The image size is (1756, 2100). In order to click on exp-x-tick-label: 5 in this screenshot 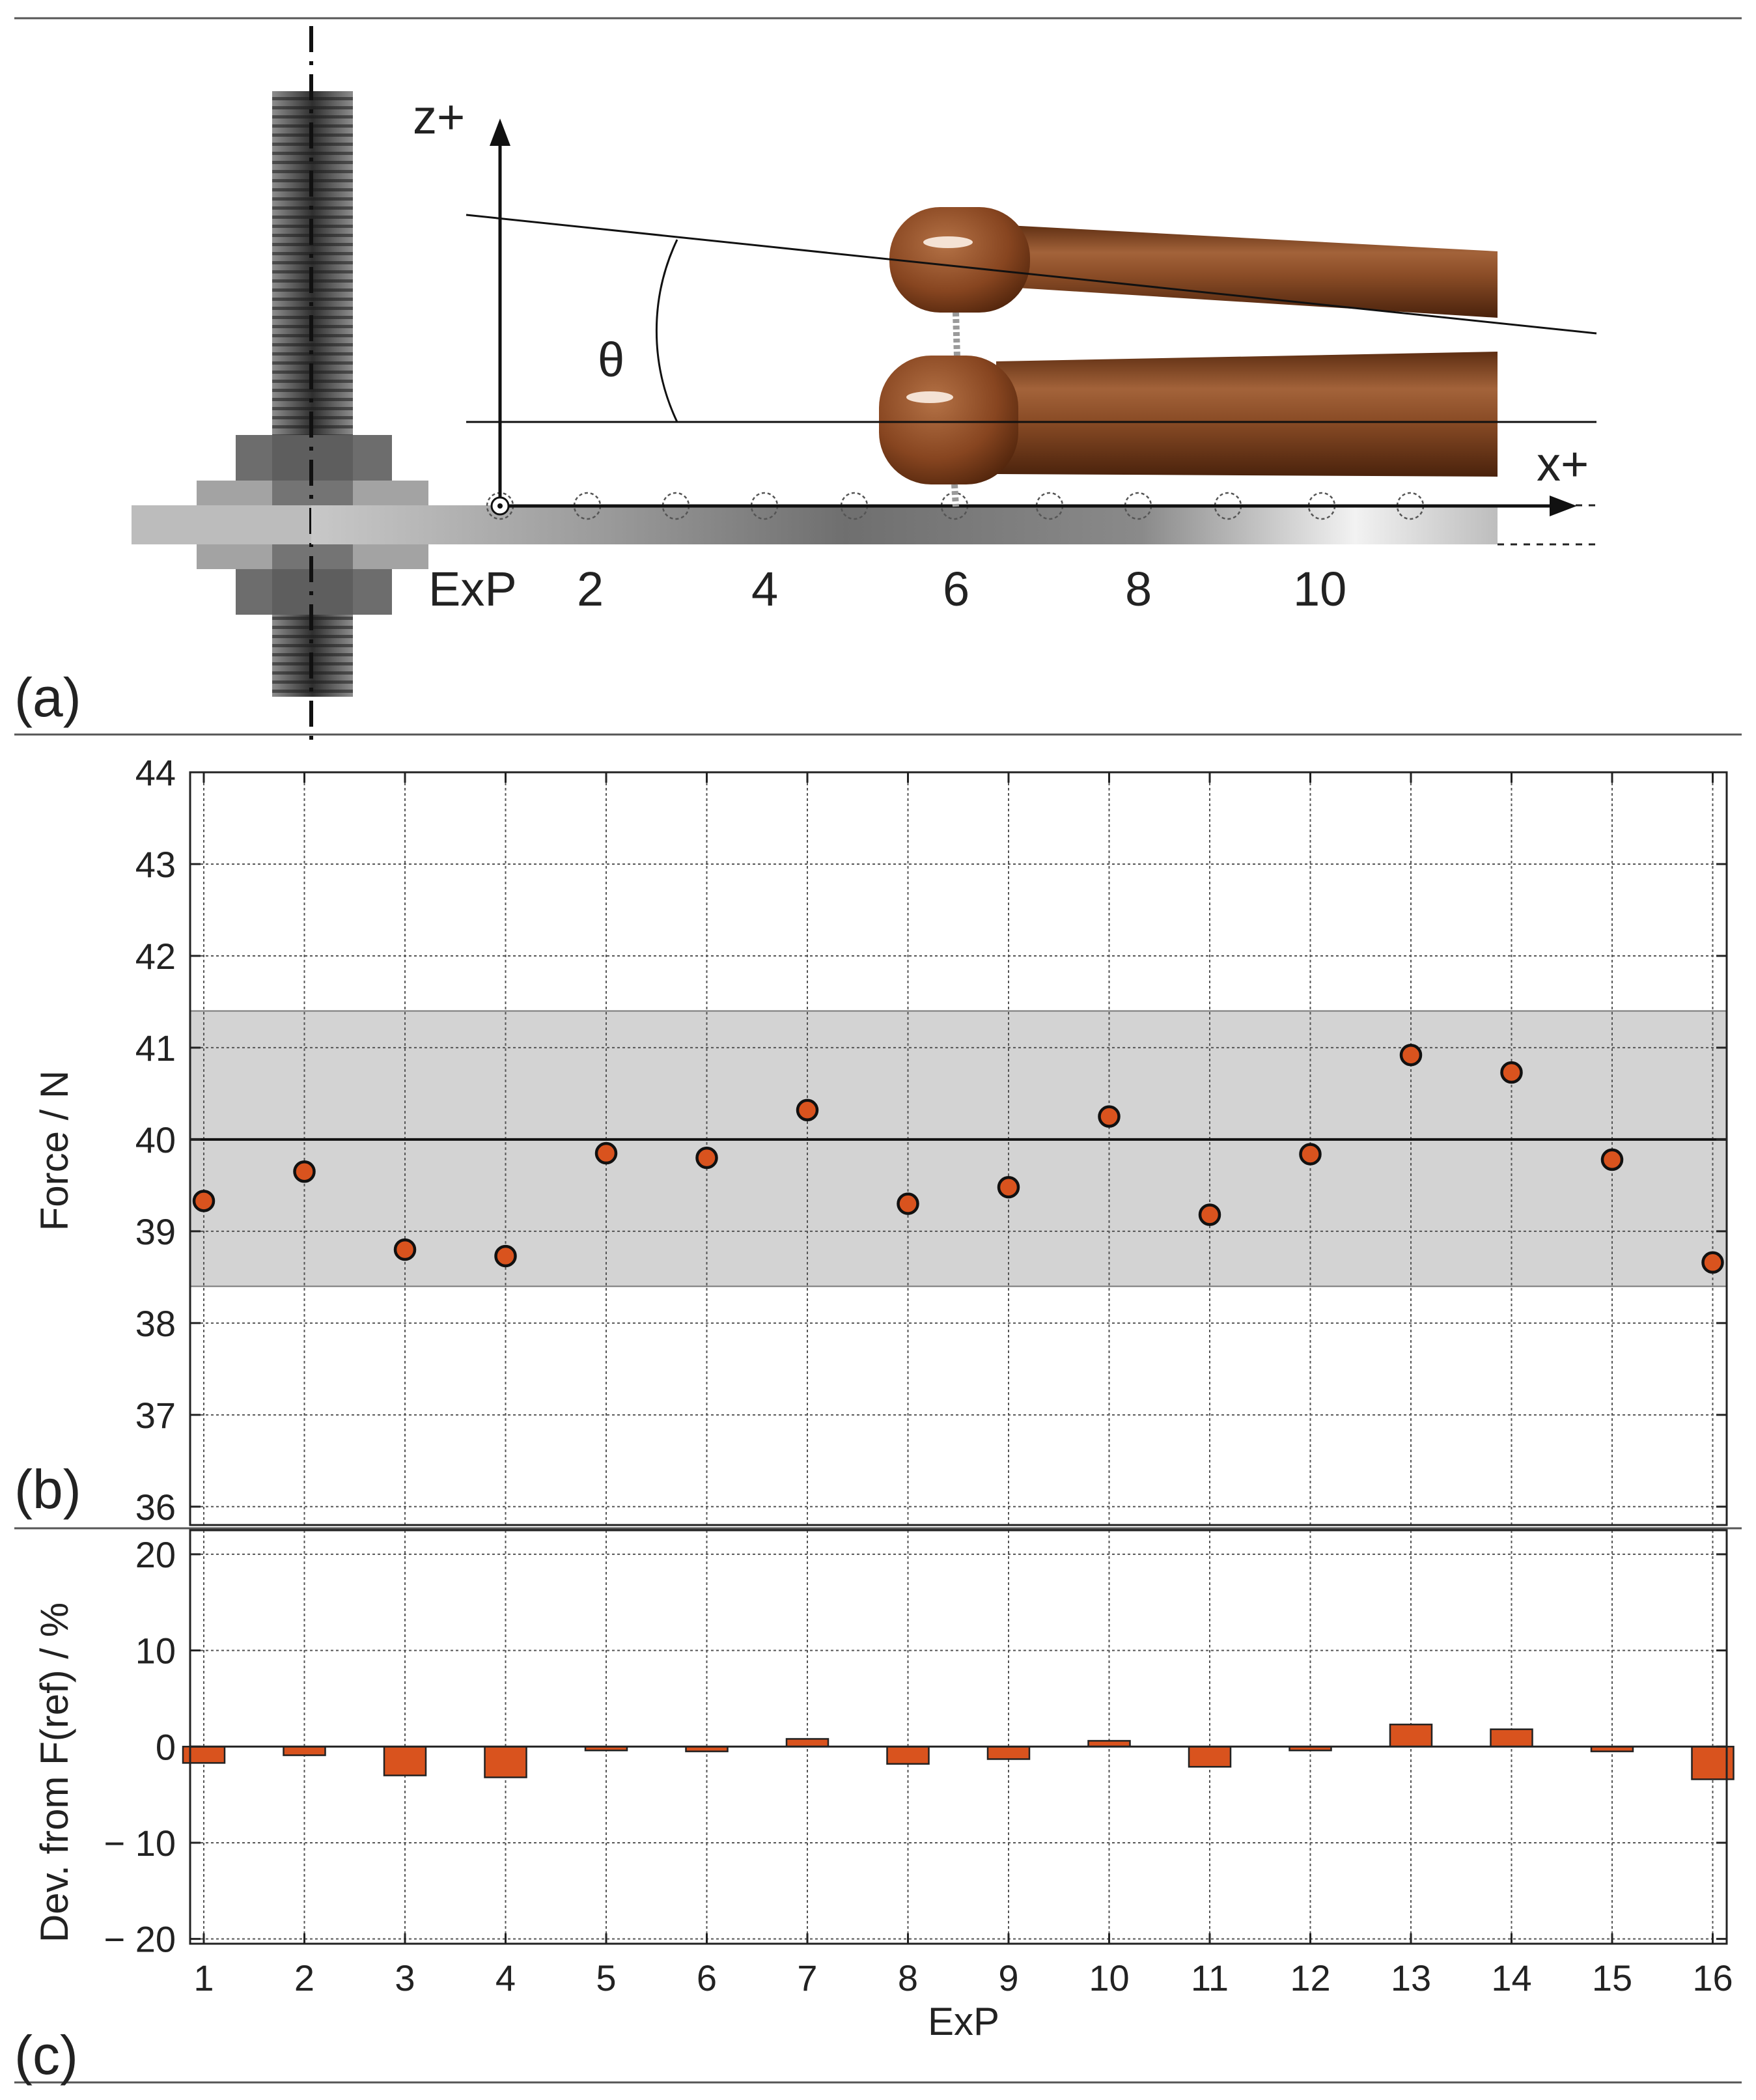, I will do `click(606, 1978)`.